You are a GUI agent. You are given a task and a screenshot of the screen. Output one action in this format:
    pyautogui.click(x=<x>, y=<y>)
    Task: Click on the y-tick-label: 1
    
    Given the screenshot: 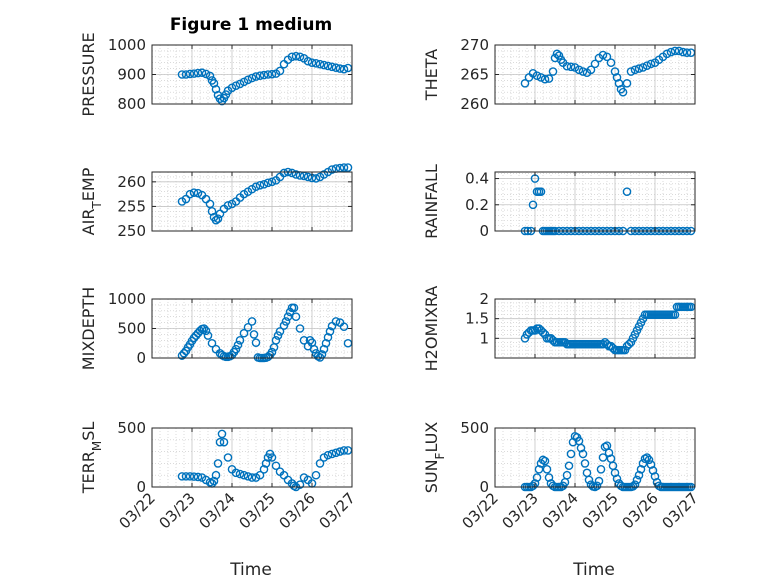 What is the action you would take?
    pyautogui.click(x=484, y=338)
    